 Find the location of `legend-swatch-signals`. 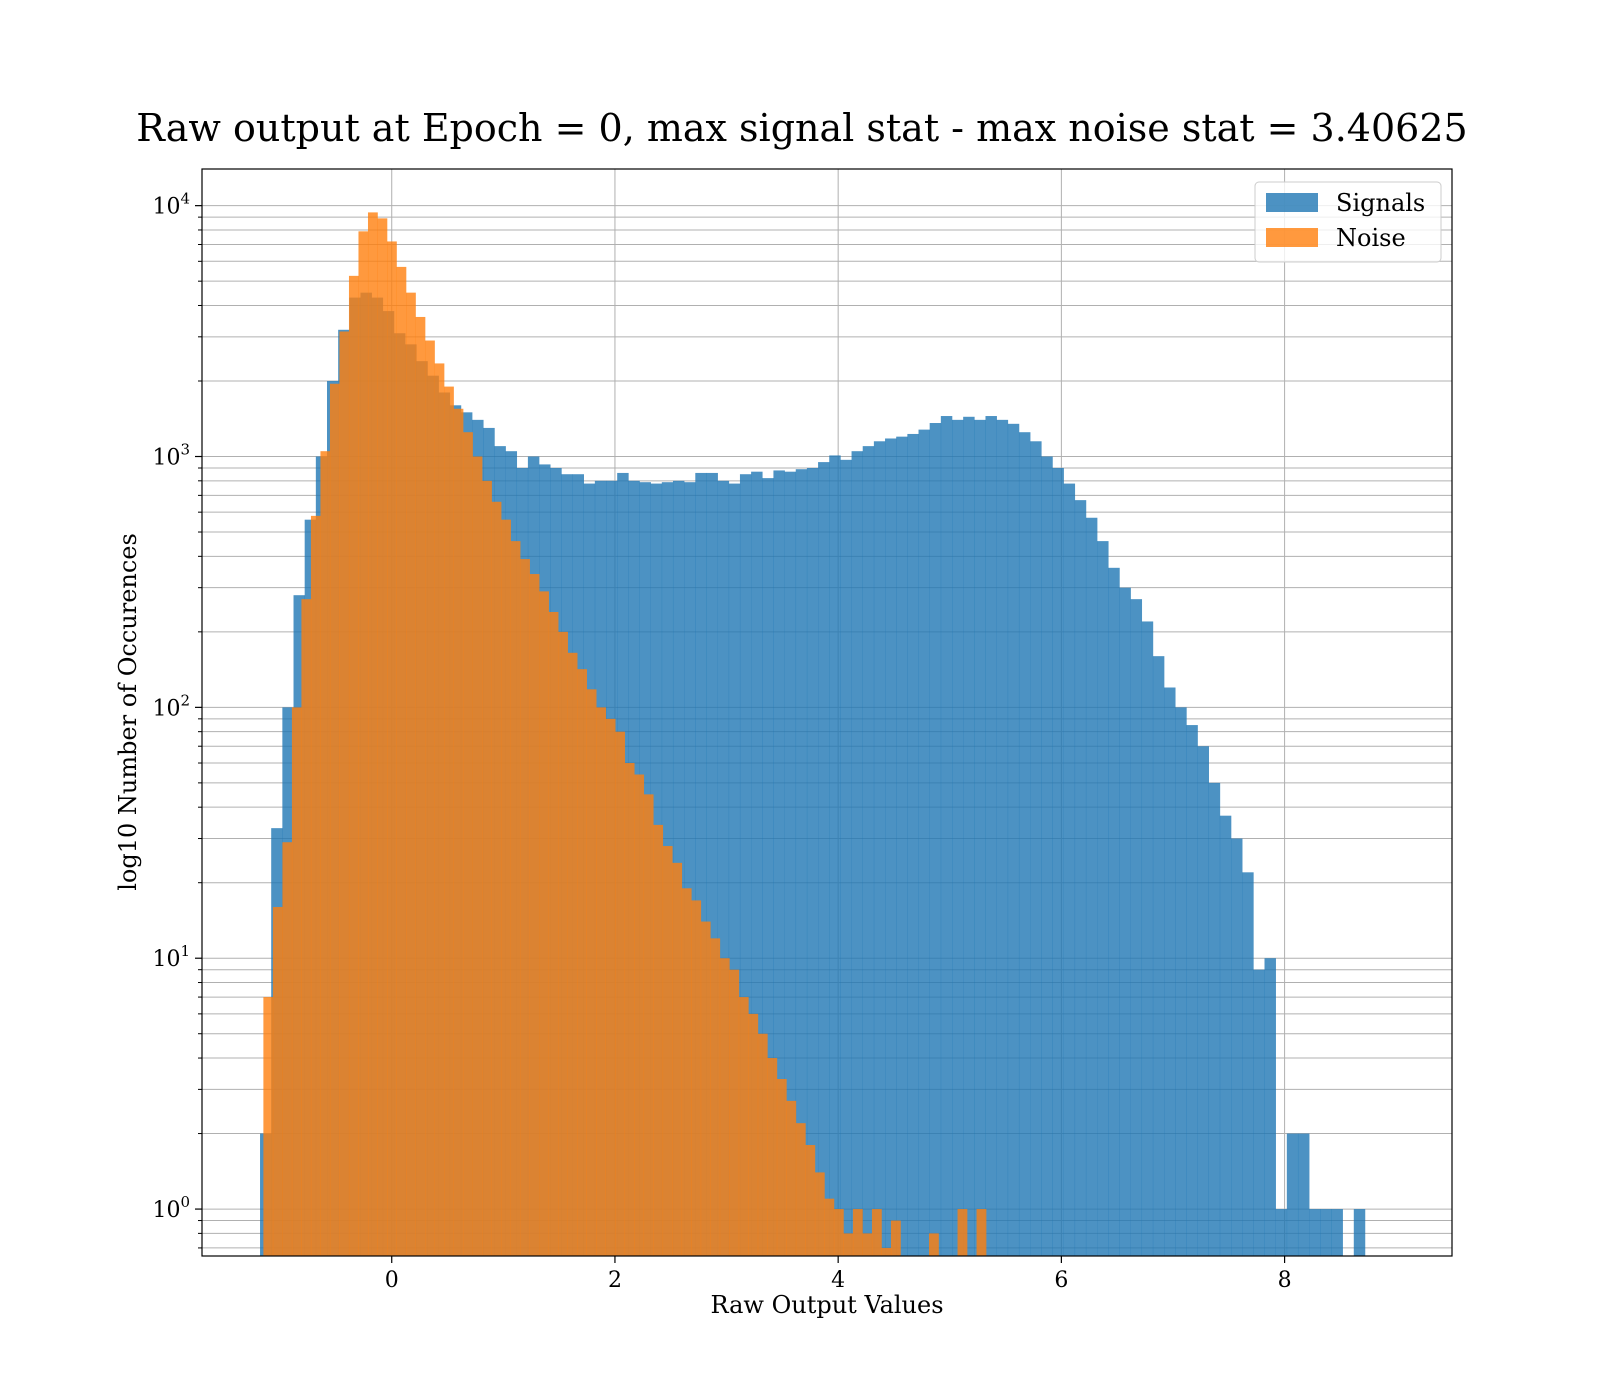

legend-swatch-signals is located at coordinates (1292, 202).